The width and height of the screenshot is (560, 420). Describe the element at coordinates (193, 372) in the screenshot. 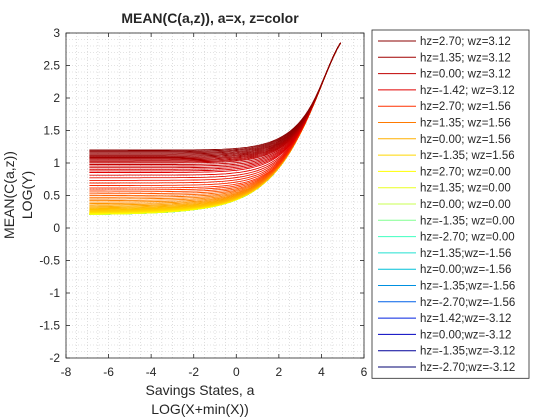

I see `x-tick-label: -2` at that location.